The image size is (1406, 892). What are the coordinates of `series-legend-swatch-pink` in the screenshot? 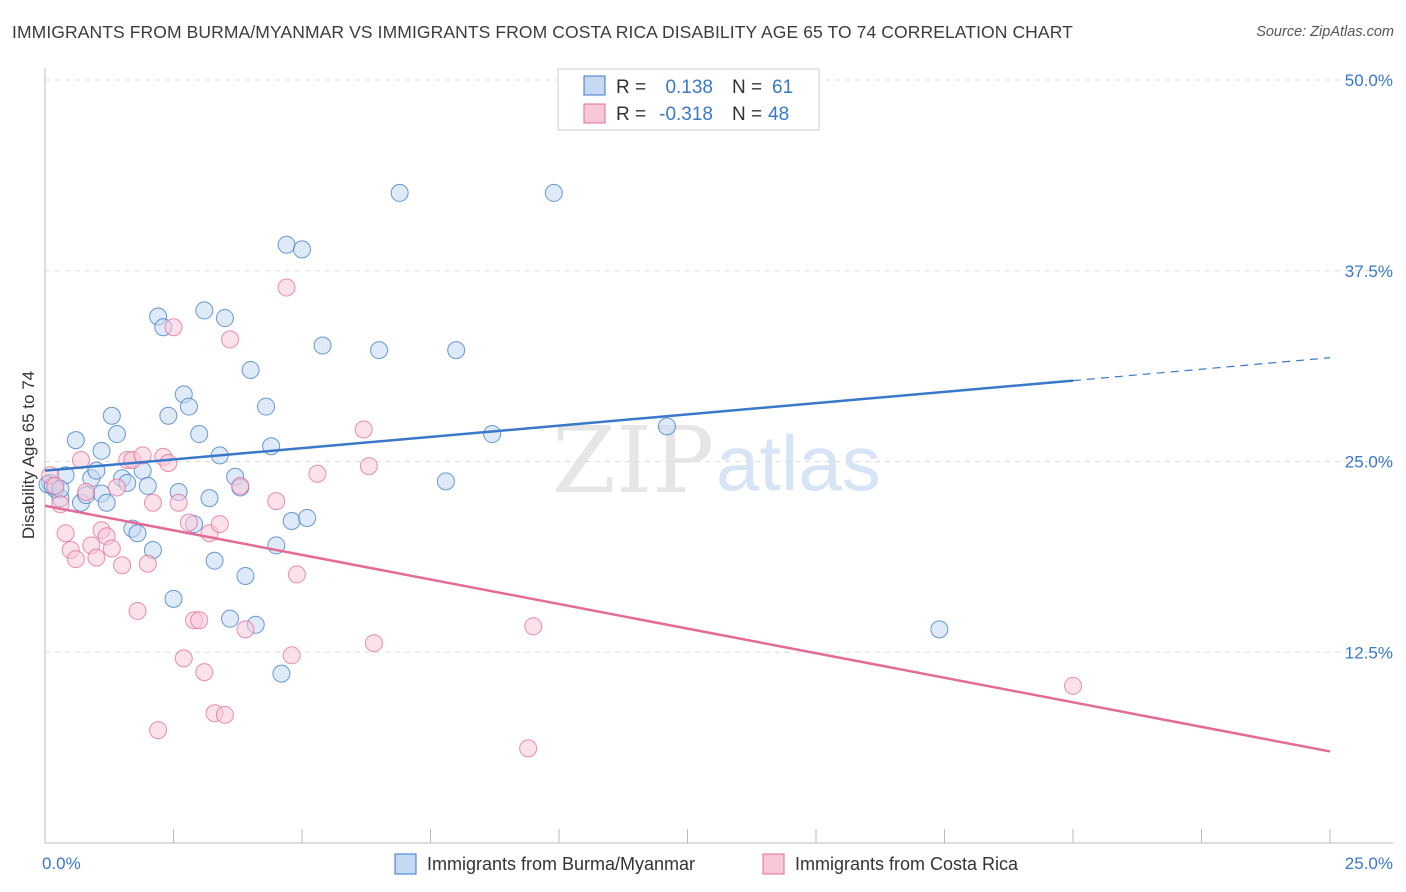 It's located at (773, 864).